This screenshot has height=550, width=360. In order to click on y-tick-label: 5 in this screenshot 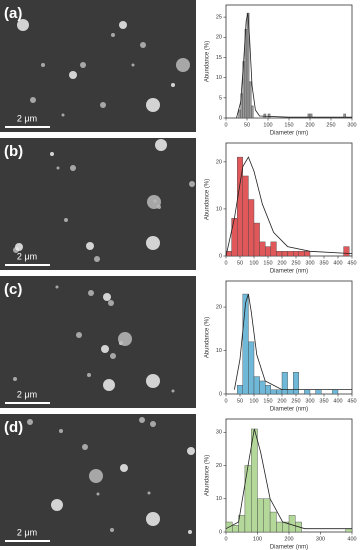, I will do `click(220, 98)`.